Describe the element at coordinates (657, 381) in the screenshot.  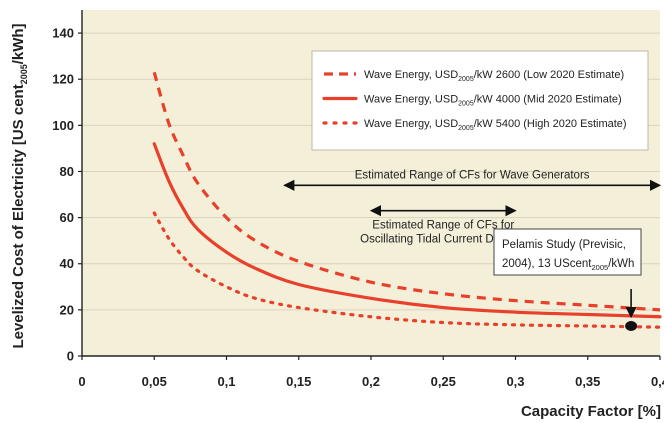
I see `x-tick-label: 0,4` at that location.